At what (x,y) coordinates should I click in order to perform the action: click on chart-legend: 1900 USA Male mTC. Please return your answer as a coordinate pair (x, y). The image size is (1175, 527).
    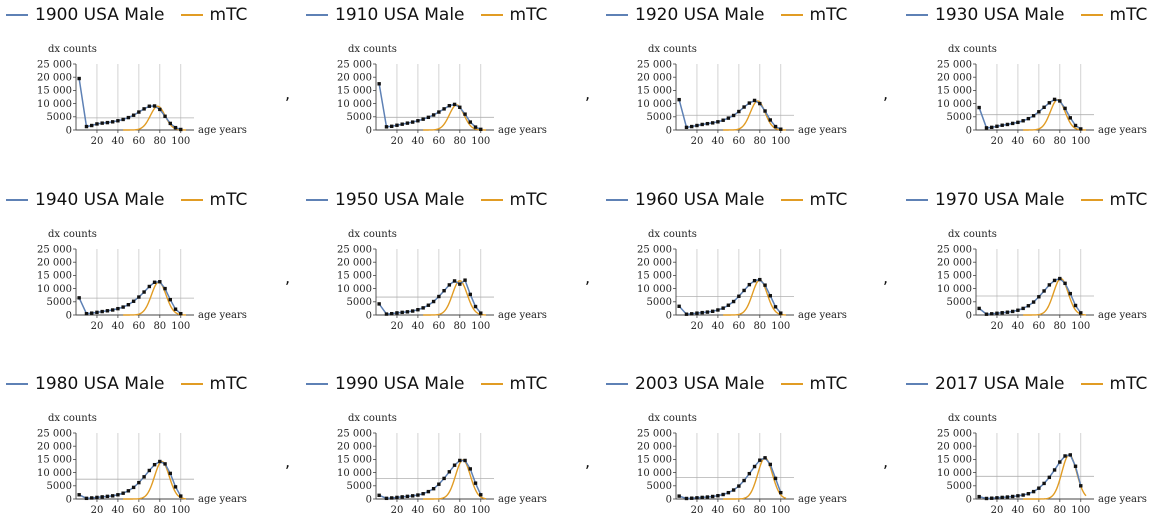
    Looking at the image, I should click on (126, 15).